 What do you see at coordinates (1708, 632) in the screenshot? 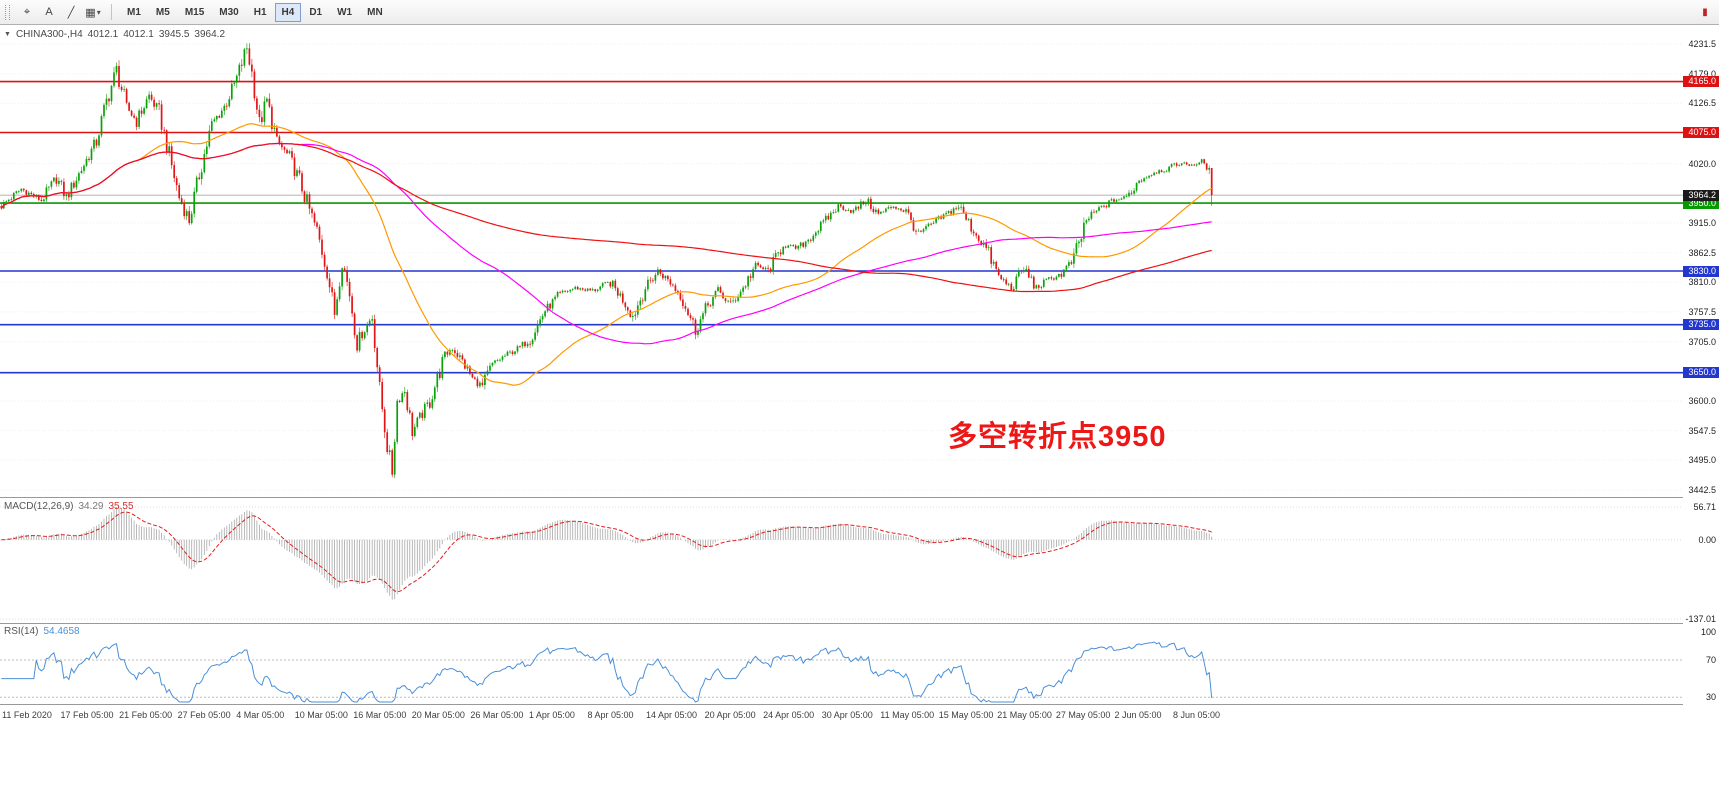
I see `rsi-scale-label: 100` at bounding box center [1708, 632].